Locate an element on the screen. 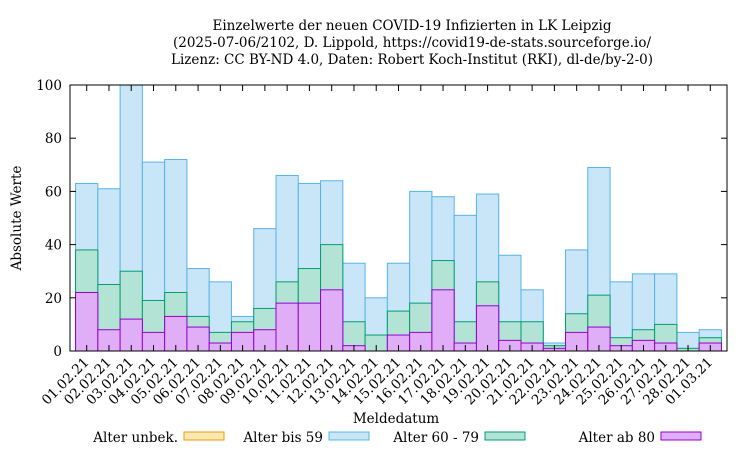 The image size is (750, 450). bar-alter-ab-80-19.02.21 is located at coordinates (487, 328).